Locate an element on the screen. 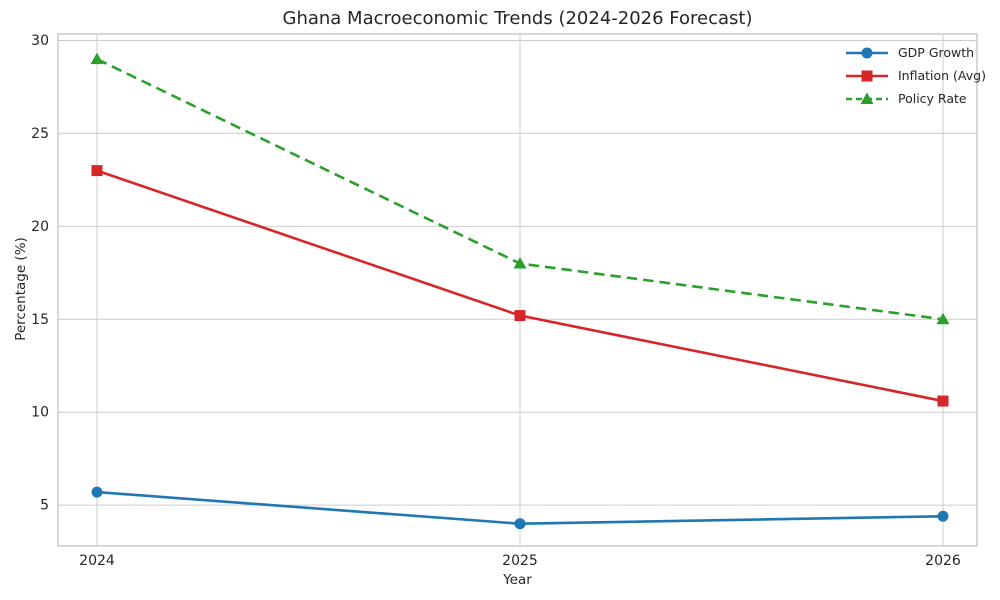 This screenshot has height=600, width=1000. legend-triangle-up-icon is located at coordinates (867, 98).